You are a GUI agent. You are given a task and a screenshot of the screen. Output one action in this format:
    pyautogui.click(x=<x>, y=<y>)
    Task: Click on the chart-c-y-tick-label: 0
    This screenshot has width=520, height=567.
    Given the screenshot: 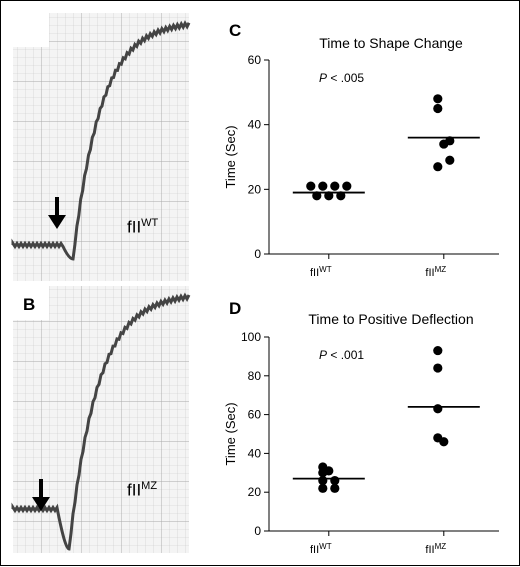 What is the action you would take?
    pyautogui.click(x=257, y=254)
    